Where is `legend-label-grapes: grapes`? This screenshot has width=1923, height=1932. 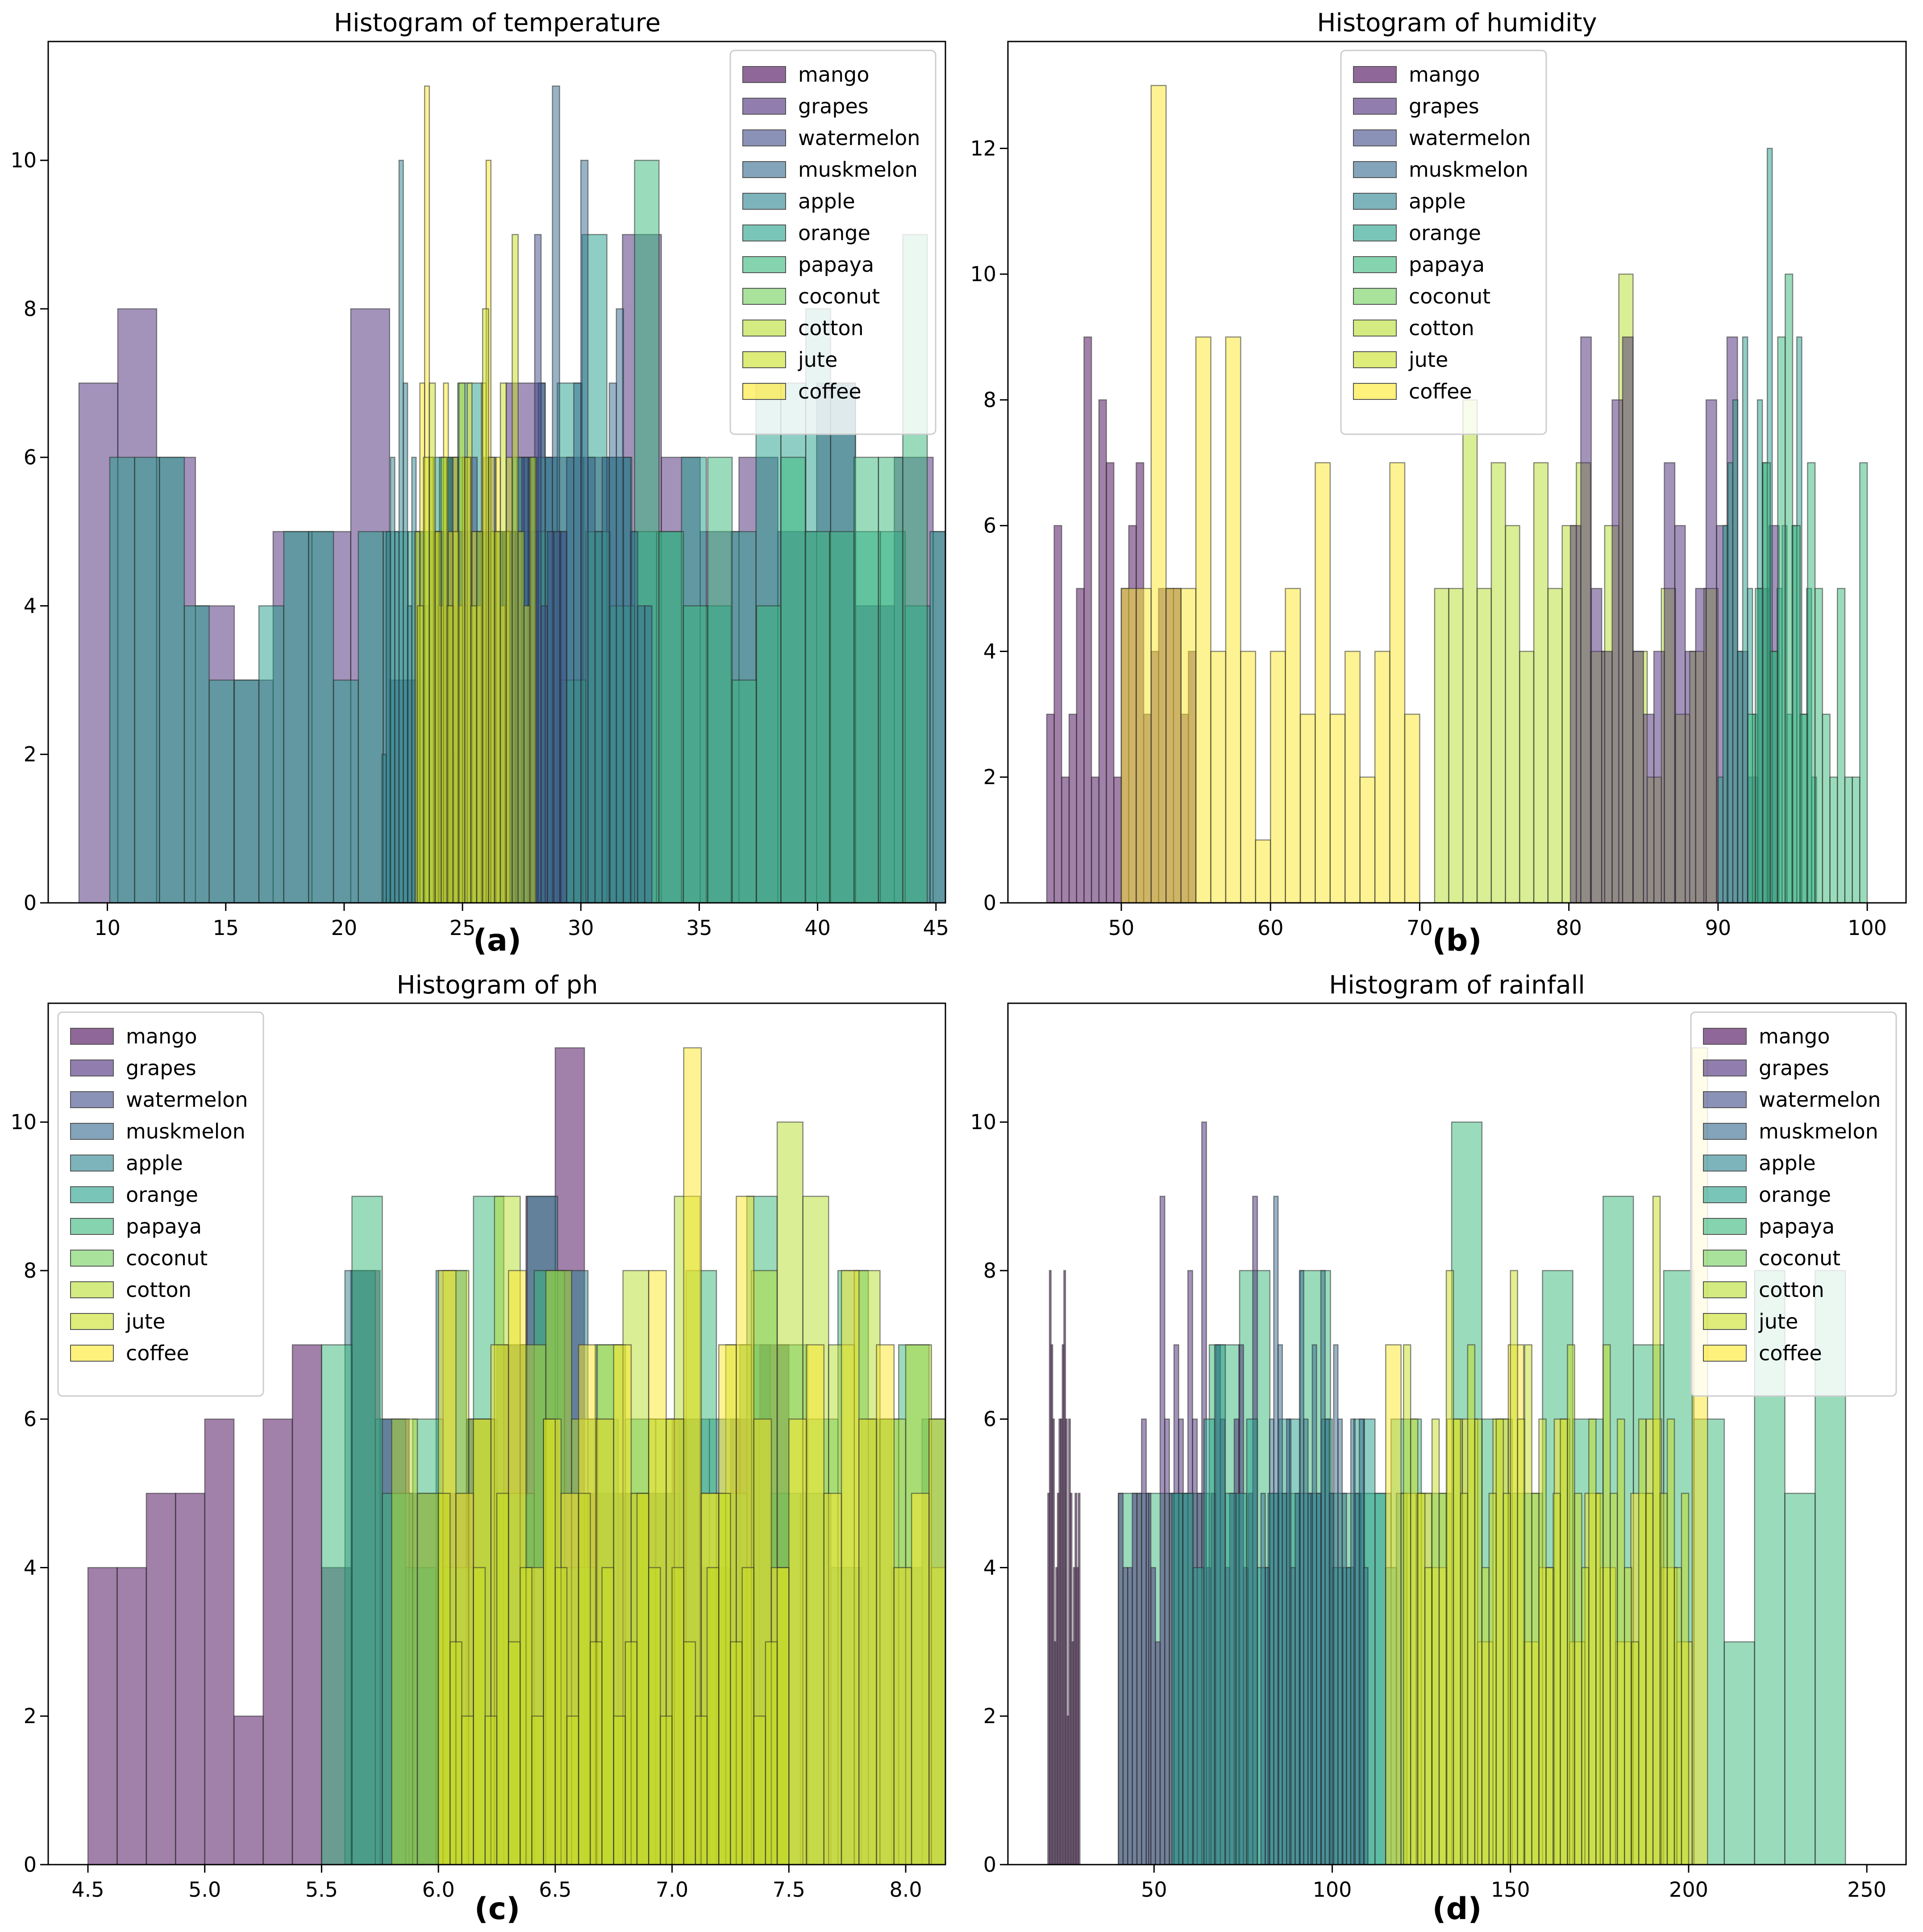 legend-label-grapes: grapes is located at coordinates (1444, 106).